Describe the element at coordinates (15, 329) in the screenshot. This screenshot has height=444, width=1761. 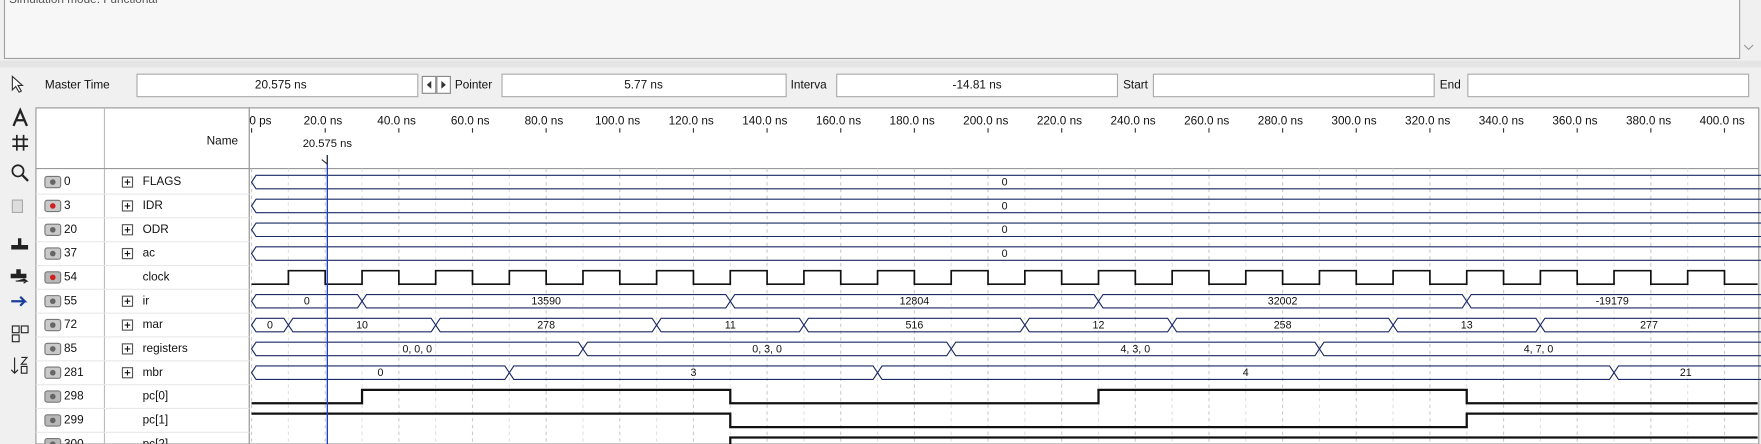
I see `group-tool` at that location.